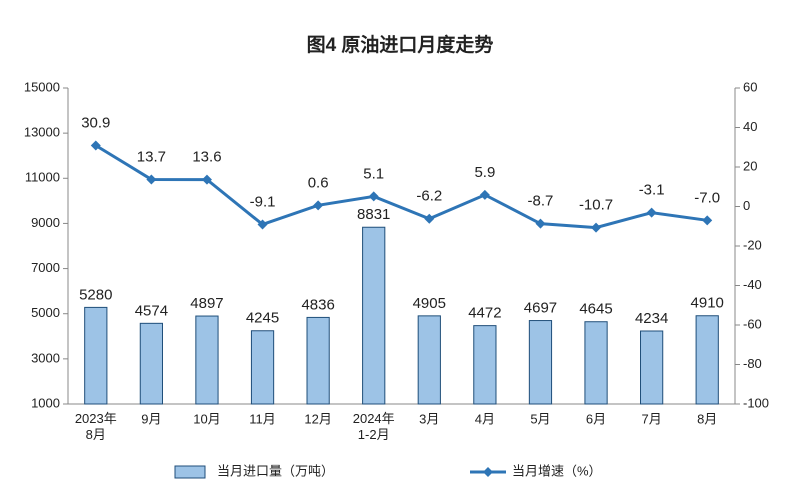 This screenshot has height=504, width=800. I want to click on legend-label: 当月进口量（万吨）, so click(275, 470).